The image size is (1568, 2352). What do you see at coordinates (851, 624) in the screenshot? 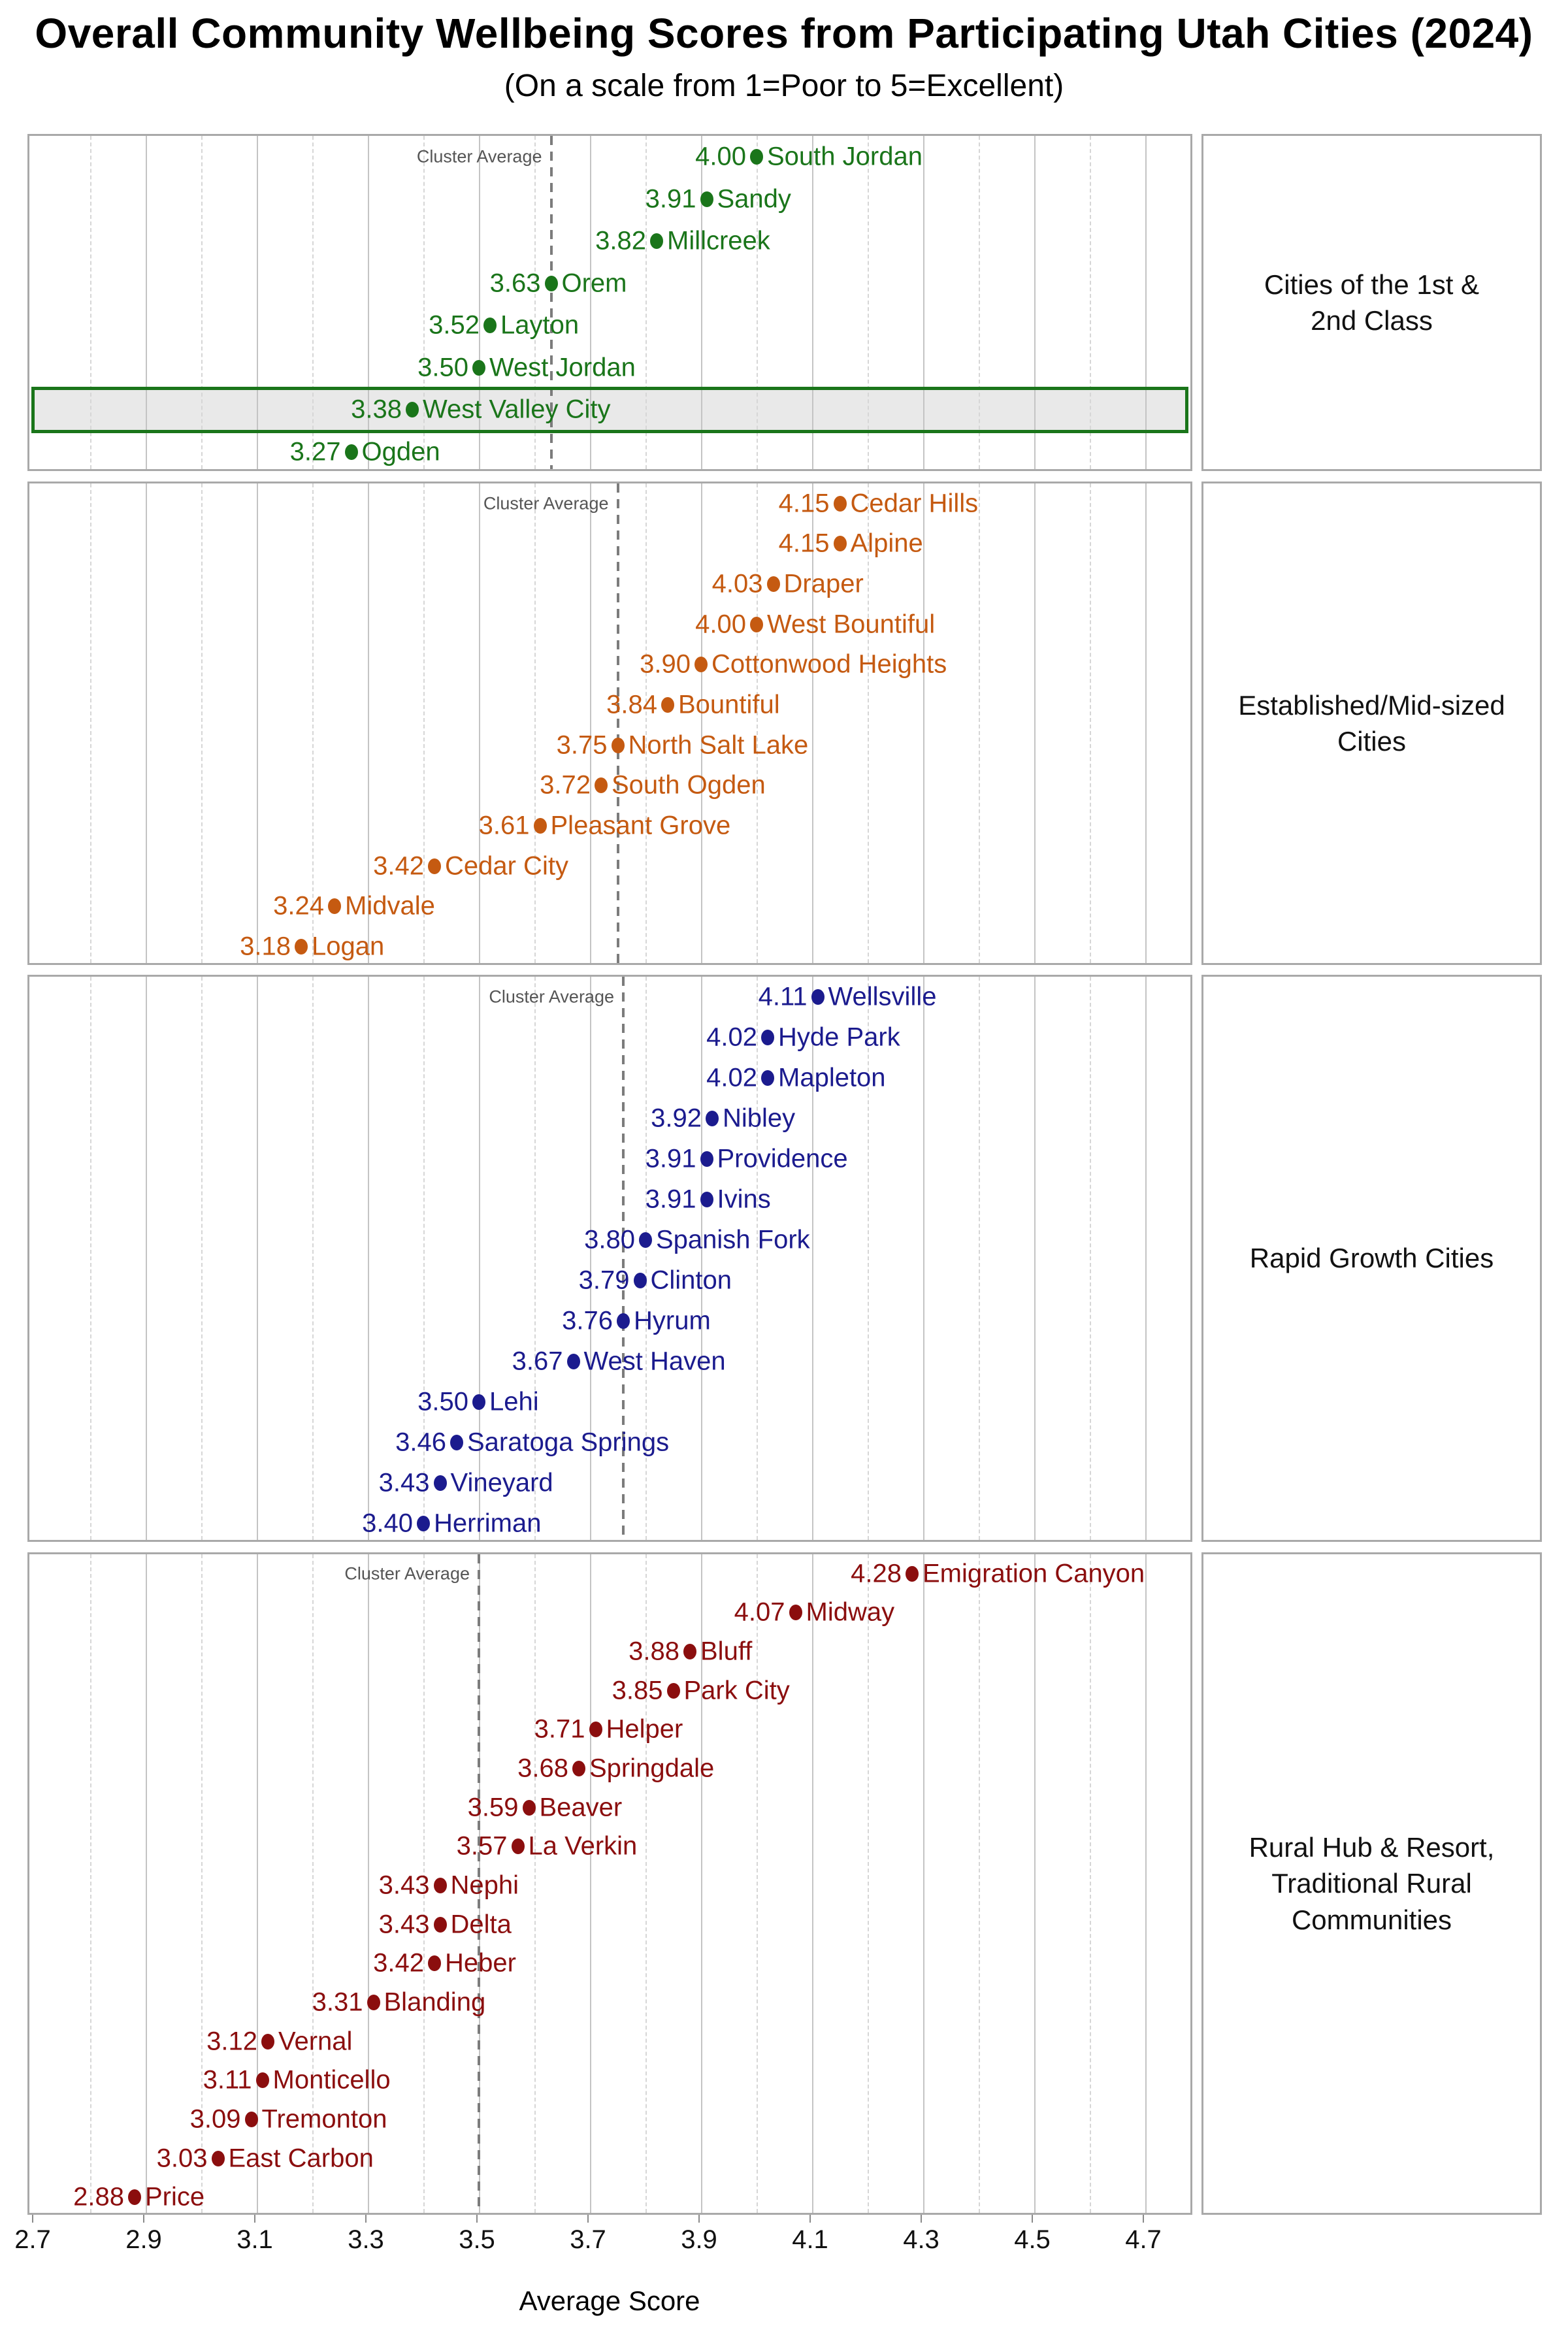
I see `city-name: West Bountiful` at bounding box center [851, 624].